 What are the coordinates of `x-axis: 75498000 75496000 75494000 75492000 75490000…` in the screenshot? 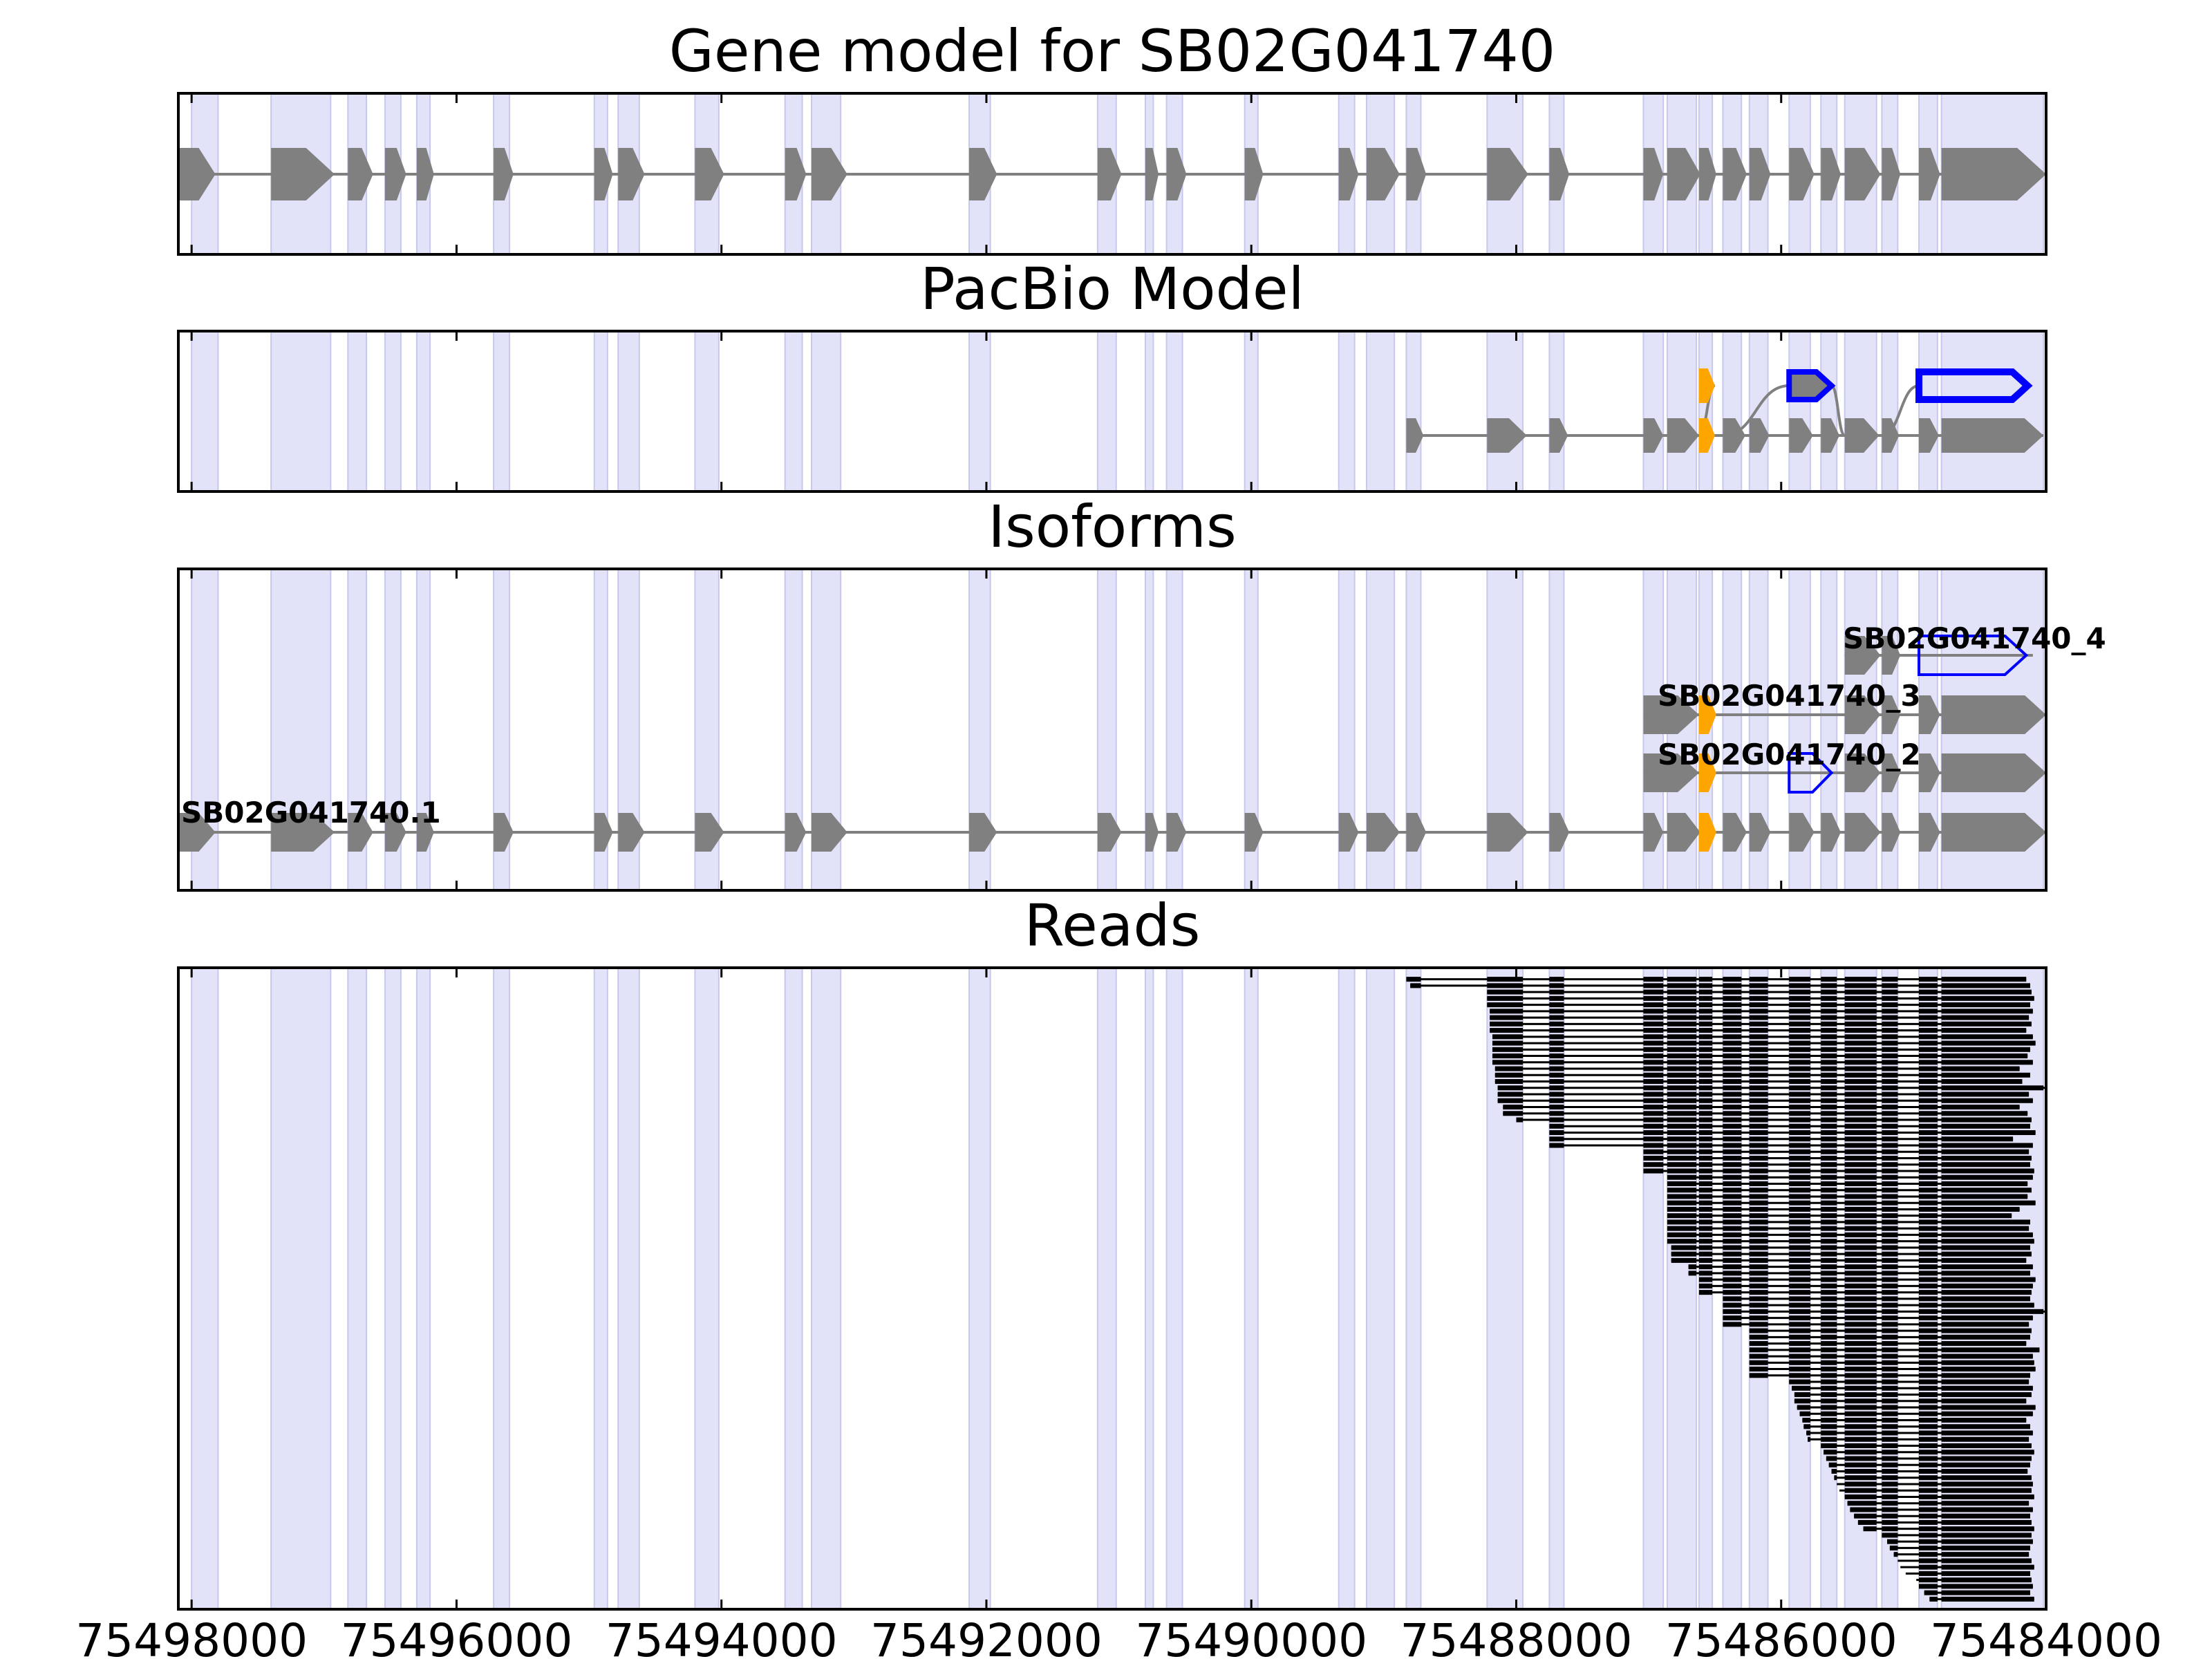 It's located at (1118, 1637).